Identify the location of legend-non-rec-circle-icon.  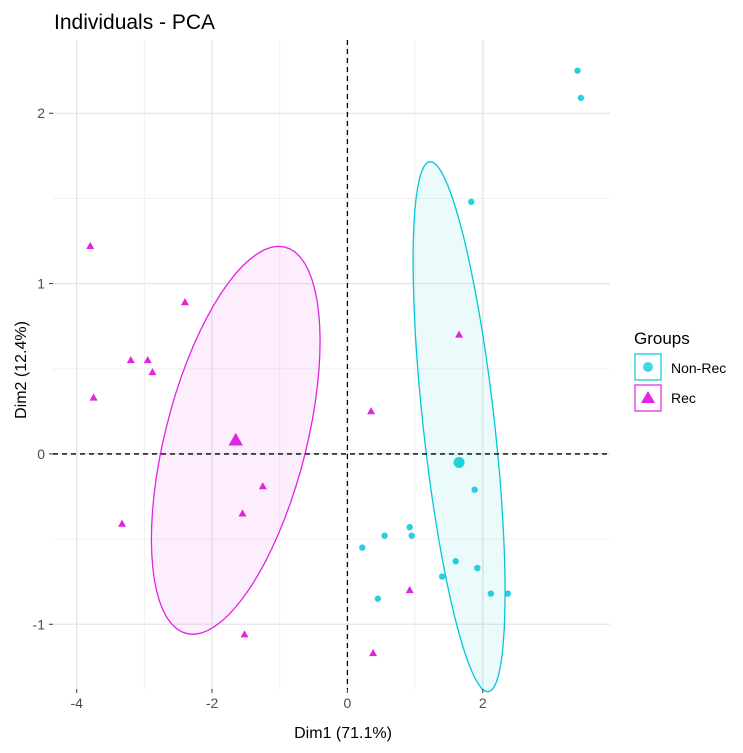
(648, 367).